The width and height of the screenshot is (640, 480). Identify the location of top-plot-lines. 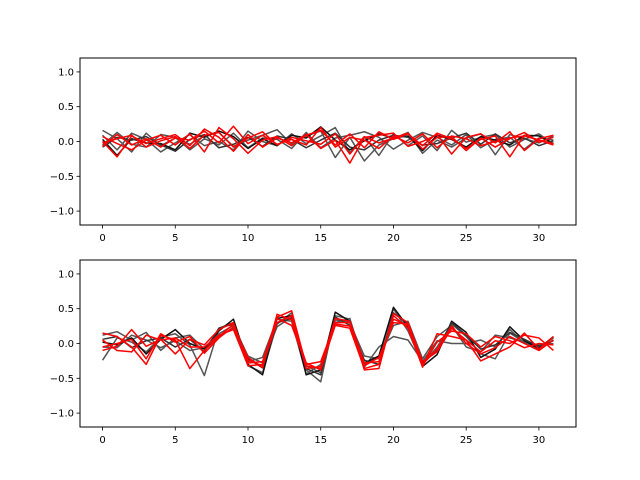
(327, 144).